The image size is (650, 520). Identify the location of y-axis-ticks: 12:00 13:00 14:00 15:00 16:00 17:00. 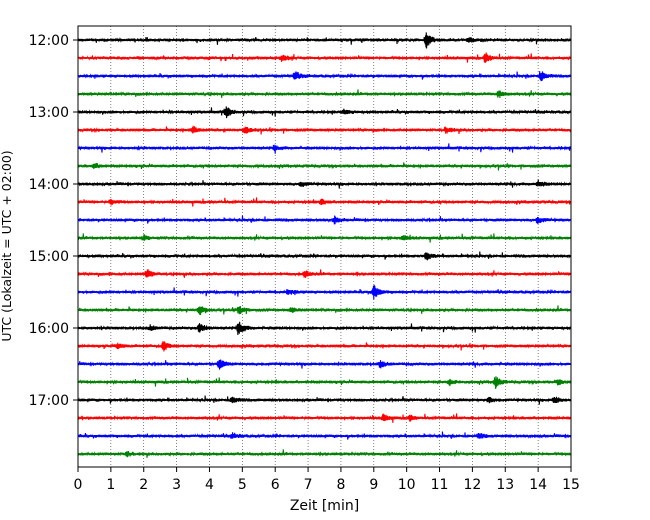
(53, 221).